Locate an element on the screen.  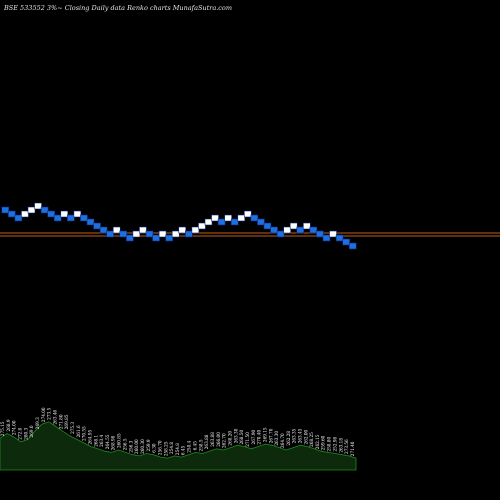
price-label: 259.9 is located at coordinates (148, 445).